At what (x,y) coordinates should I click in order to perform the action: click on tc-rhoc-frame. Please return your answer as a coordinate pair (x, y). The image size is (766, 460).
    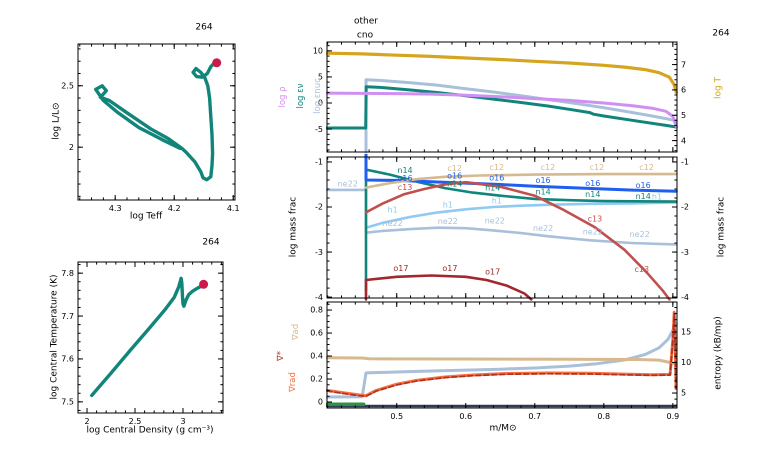
    Looking at the image, I should click on (150, 337).